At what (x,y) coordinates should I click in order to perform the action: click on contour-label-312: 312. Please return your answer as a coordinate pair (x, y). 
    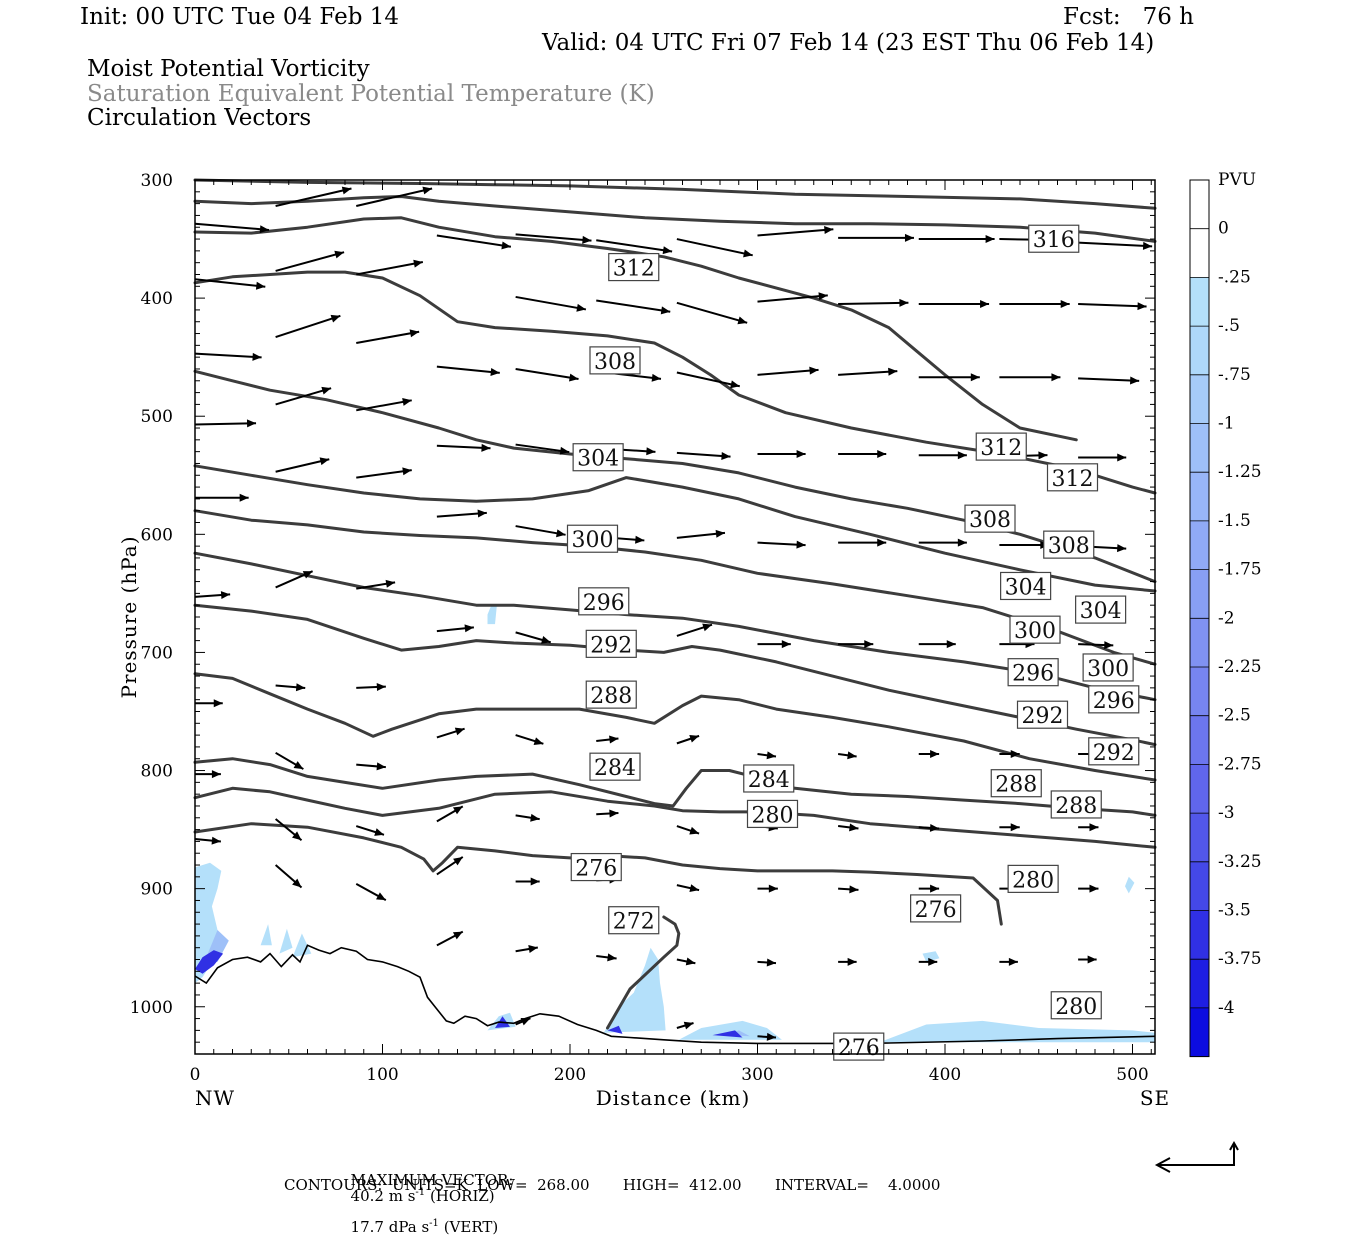
    Looking at the image, I should click on (634, 267).